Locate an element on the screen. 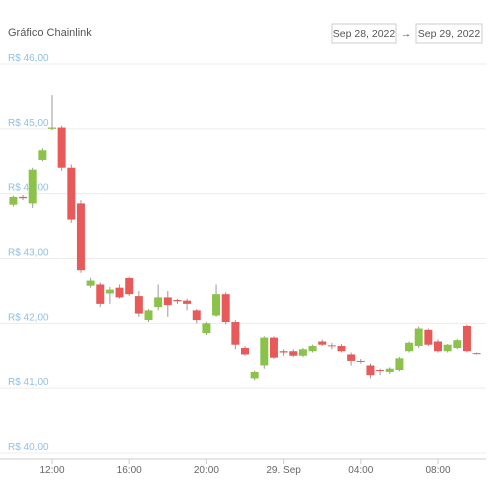  y-tick-label: R$ 46,00 is located at coordinates (28, 58).